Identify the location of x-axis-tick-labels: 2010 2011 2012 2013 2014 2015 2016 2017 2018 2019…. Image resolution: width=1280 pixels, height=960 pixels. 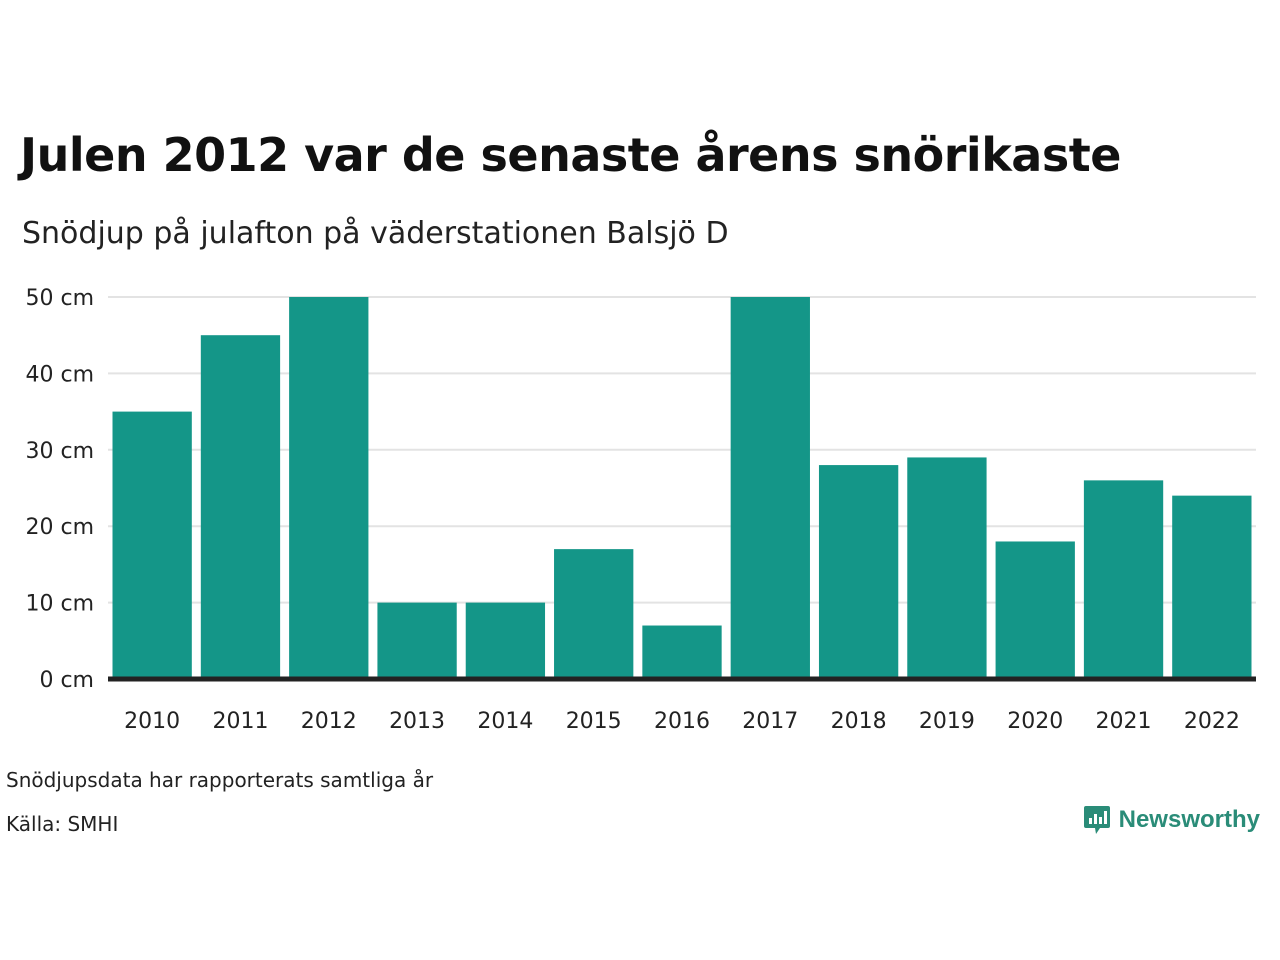
(682, 721).